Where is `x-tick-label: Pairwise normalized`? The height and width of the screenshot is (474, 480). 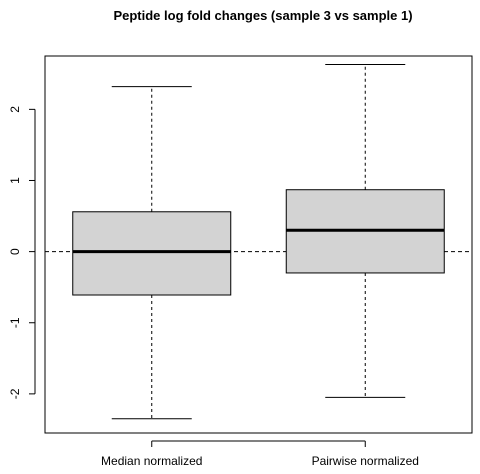 x-tick-label: Pairwise normalized is located at coordinates (365, 461).